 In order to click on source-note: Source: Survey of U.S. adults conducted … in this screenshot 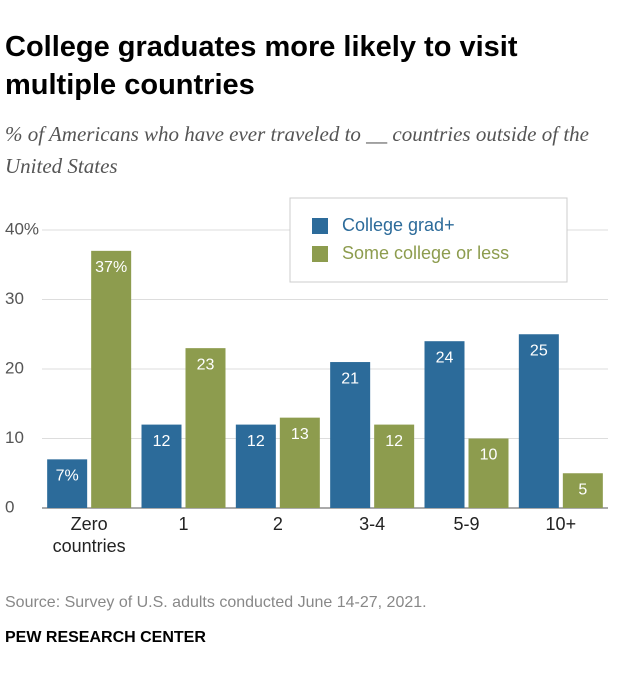, I will do `click(216, 602)`.